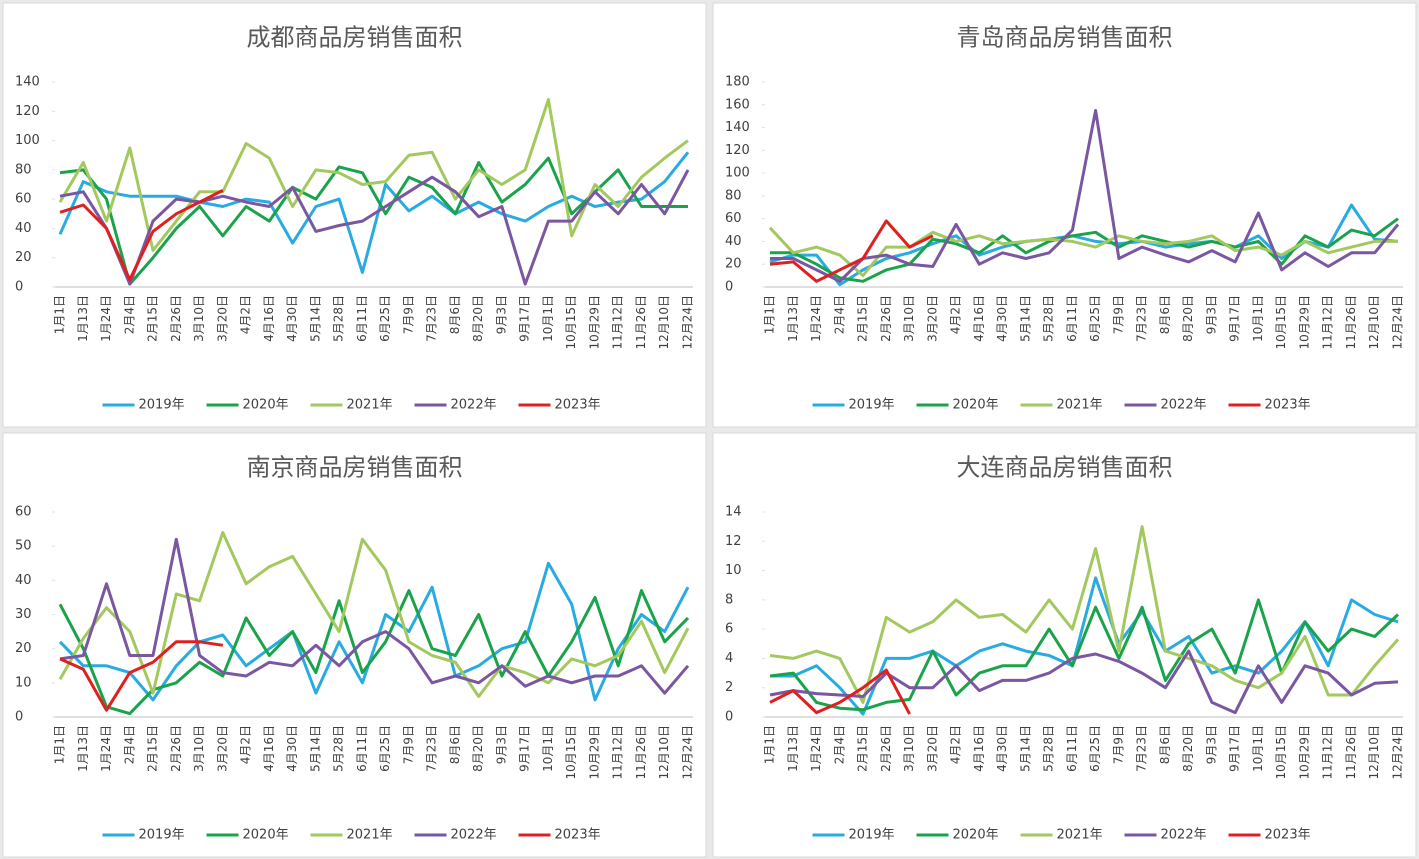 The height and width of the screenshot is (859, 1419). Describe the element at coordinates (23, 169) in the screenshot. I see `y-tick-label: 80` at that location.